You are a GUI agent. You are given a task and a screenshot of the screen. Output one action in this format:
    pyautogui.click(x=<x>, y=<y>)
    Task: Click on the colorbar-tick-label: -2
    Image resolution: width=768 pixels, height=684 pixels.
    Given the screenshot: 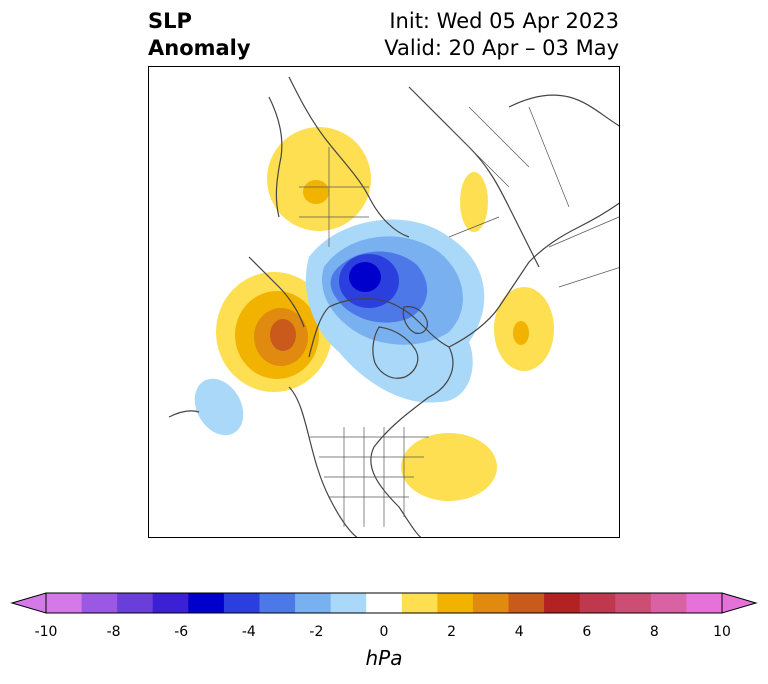 What is the action you would take?
    pyautogui.click(x=316, y=632)
    